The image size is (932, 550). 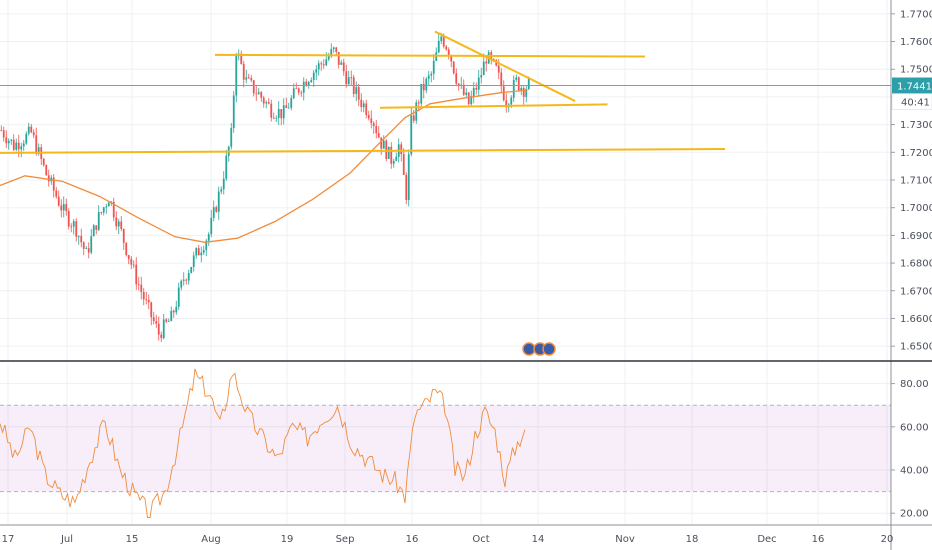 What do you see at coordinates (916, 153) in the screenshot?
I see `price-tick-label: 1.72000` at bounding box center [916, 153].